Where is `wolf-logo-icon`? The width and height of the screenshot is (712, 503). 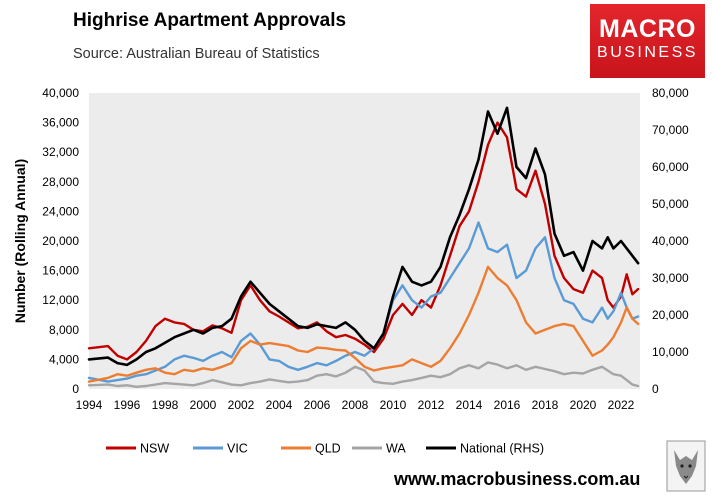
wolf-logo-icon is located at coordinates (686, 466).